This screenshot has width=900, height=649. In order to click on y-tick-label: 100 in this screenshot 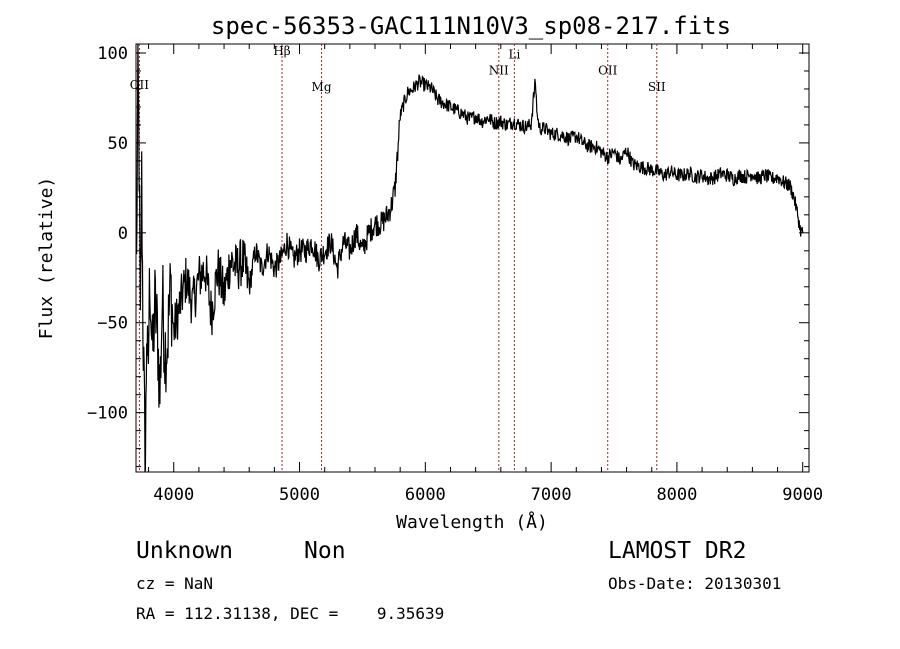, I will do `click(112, 54)`.